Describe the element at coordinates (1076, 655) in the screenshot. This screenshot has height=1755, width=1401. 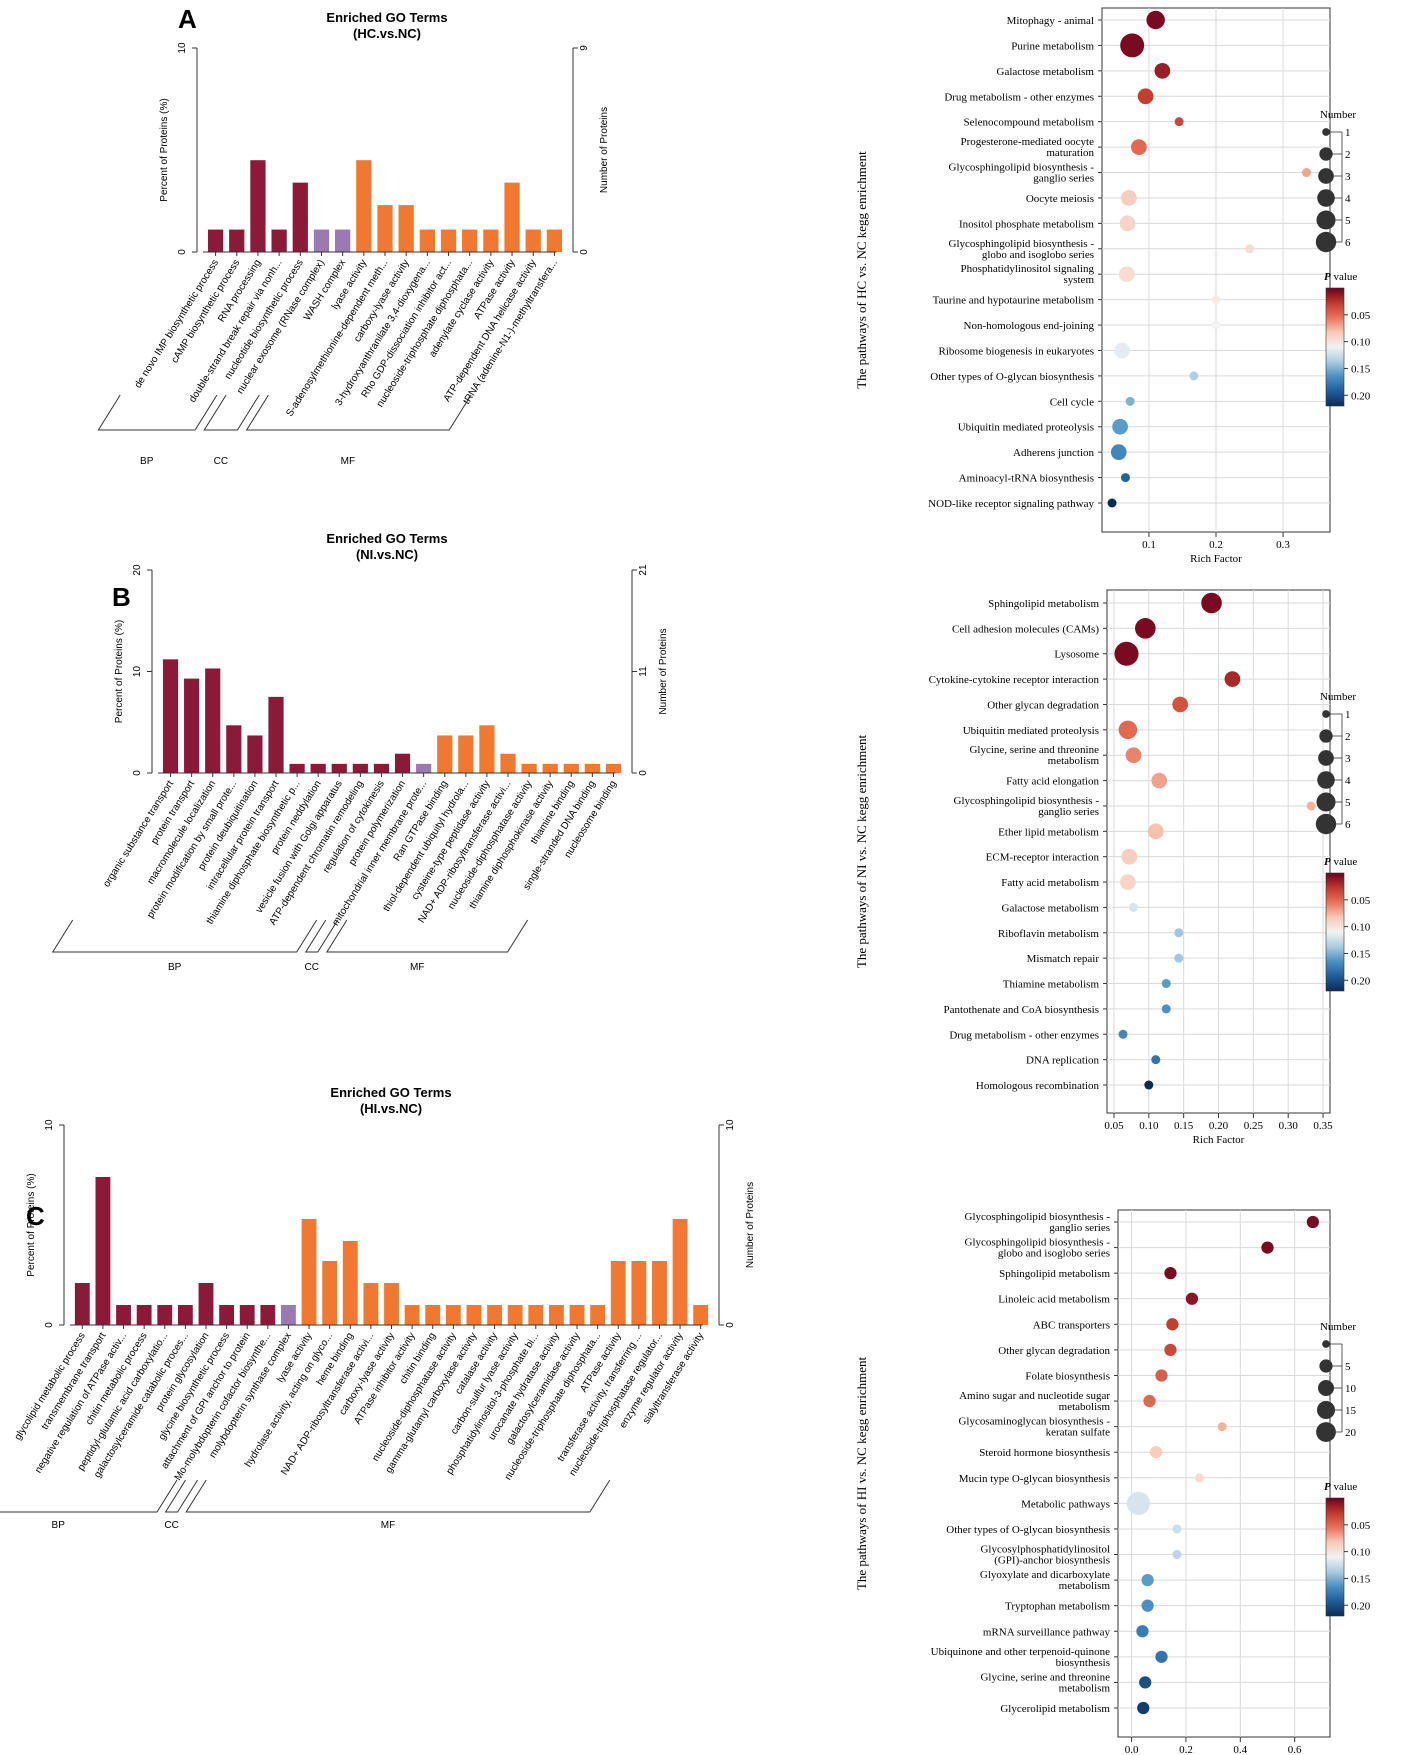
I see `pathway-label: Lysosome` at that location.